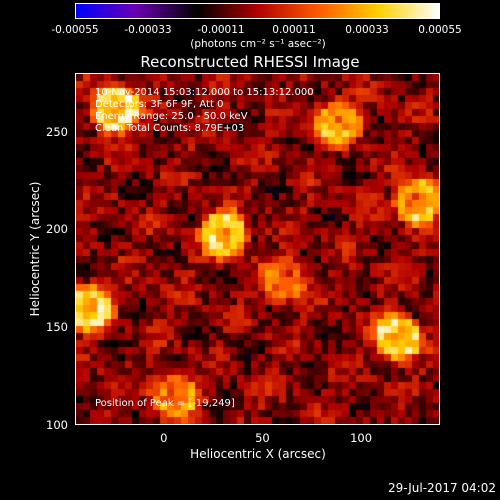  Describe the element at coordinates (257, 11) in the screenshot. I see `colorbar` at that location.